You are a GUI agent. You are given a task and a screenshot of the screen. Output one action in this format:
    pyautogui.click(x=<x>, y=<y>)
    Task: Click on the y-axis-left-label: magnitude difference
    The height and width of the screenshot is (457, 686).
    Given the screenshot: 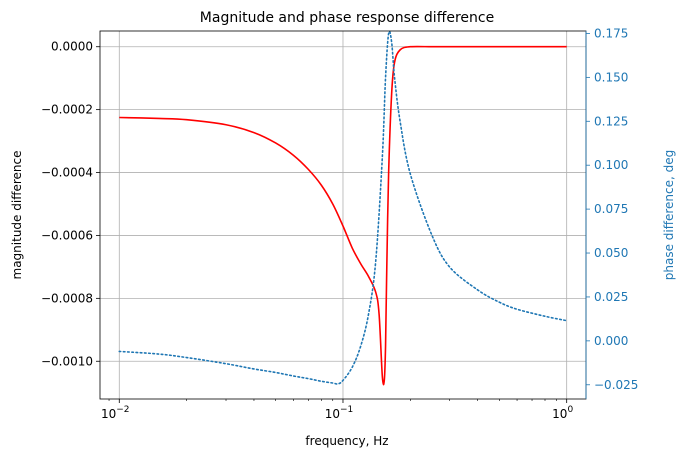 What is the action you would take?
    pyautogui.click(x=17, y=215)
    